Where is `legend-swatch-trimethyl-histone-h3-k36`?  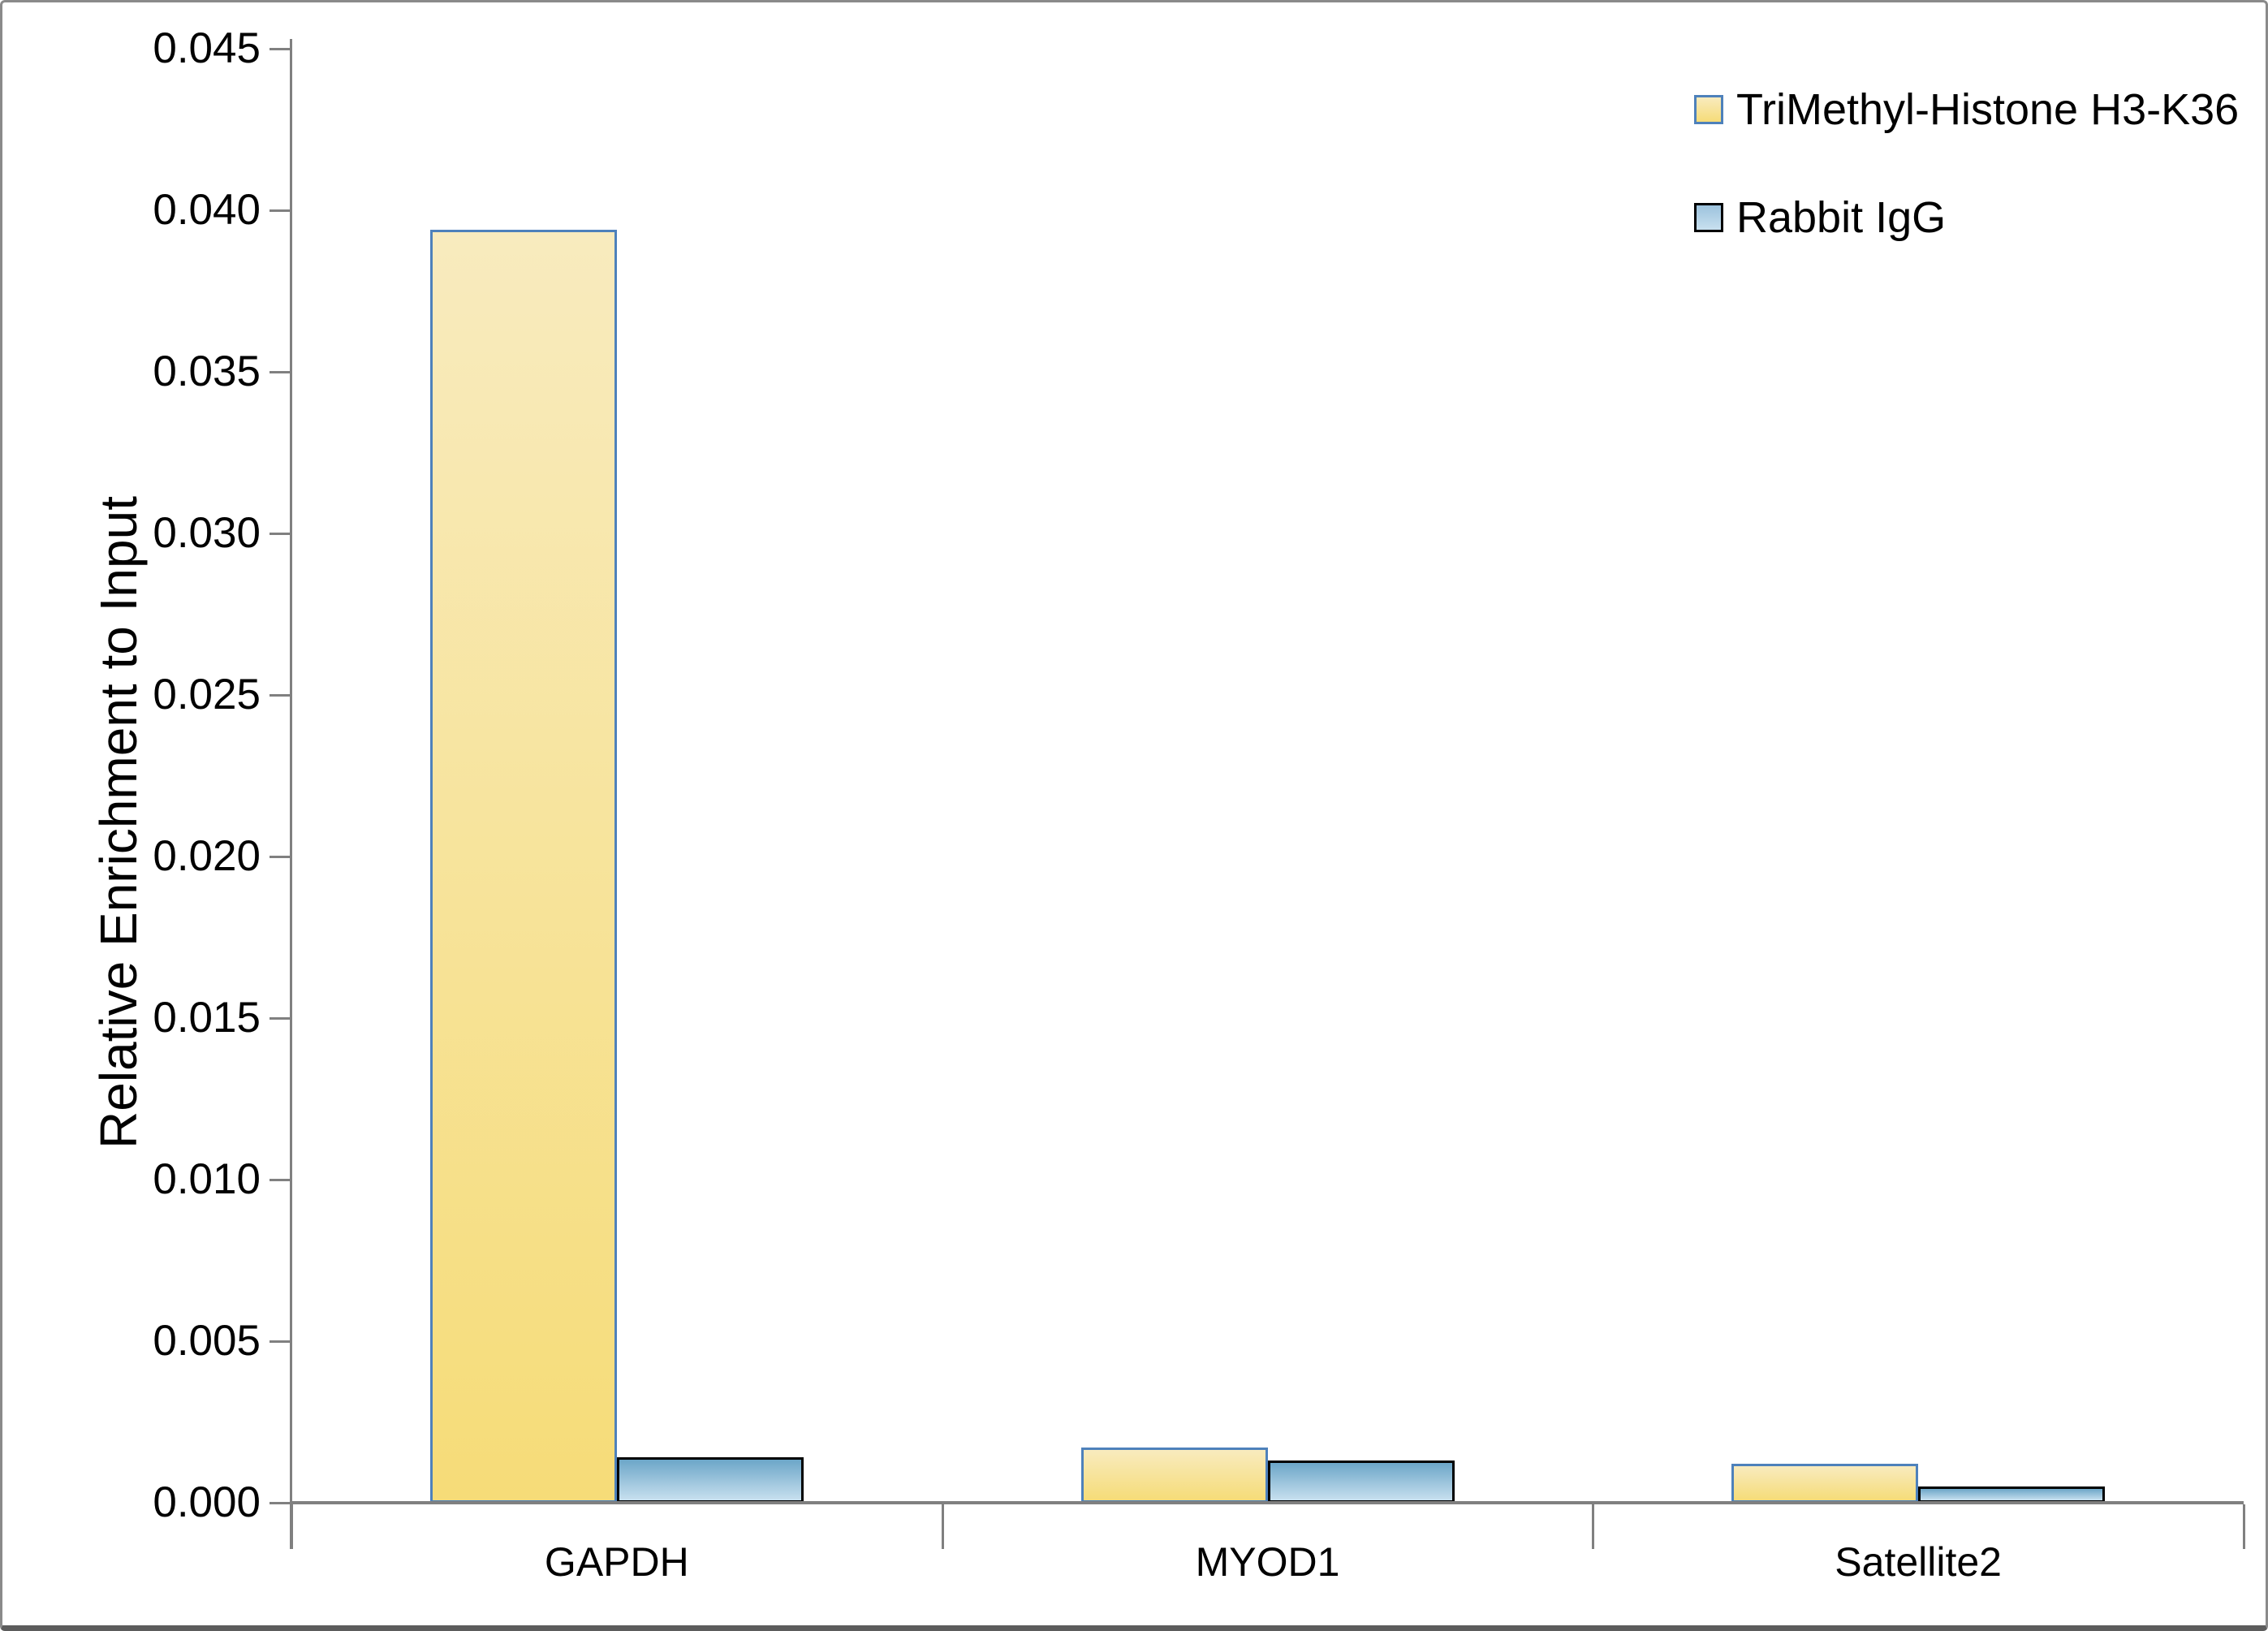 legend-swatch-trimethyl-histone-h3-k36 is located at coordinates (1709, 109).